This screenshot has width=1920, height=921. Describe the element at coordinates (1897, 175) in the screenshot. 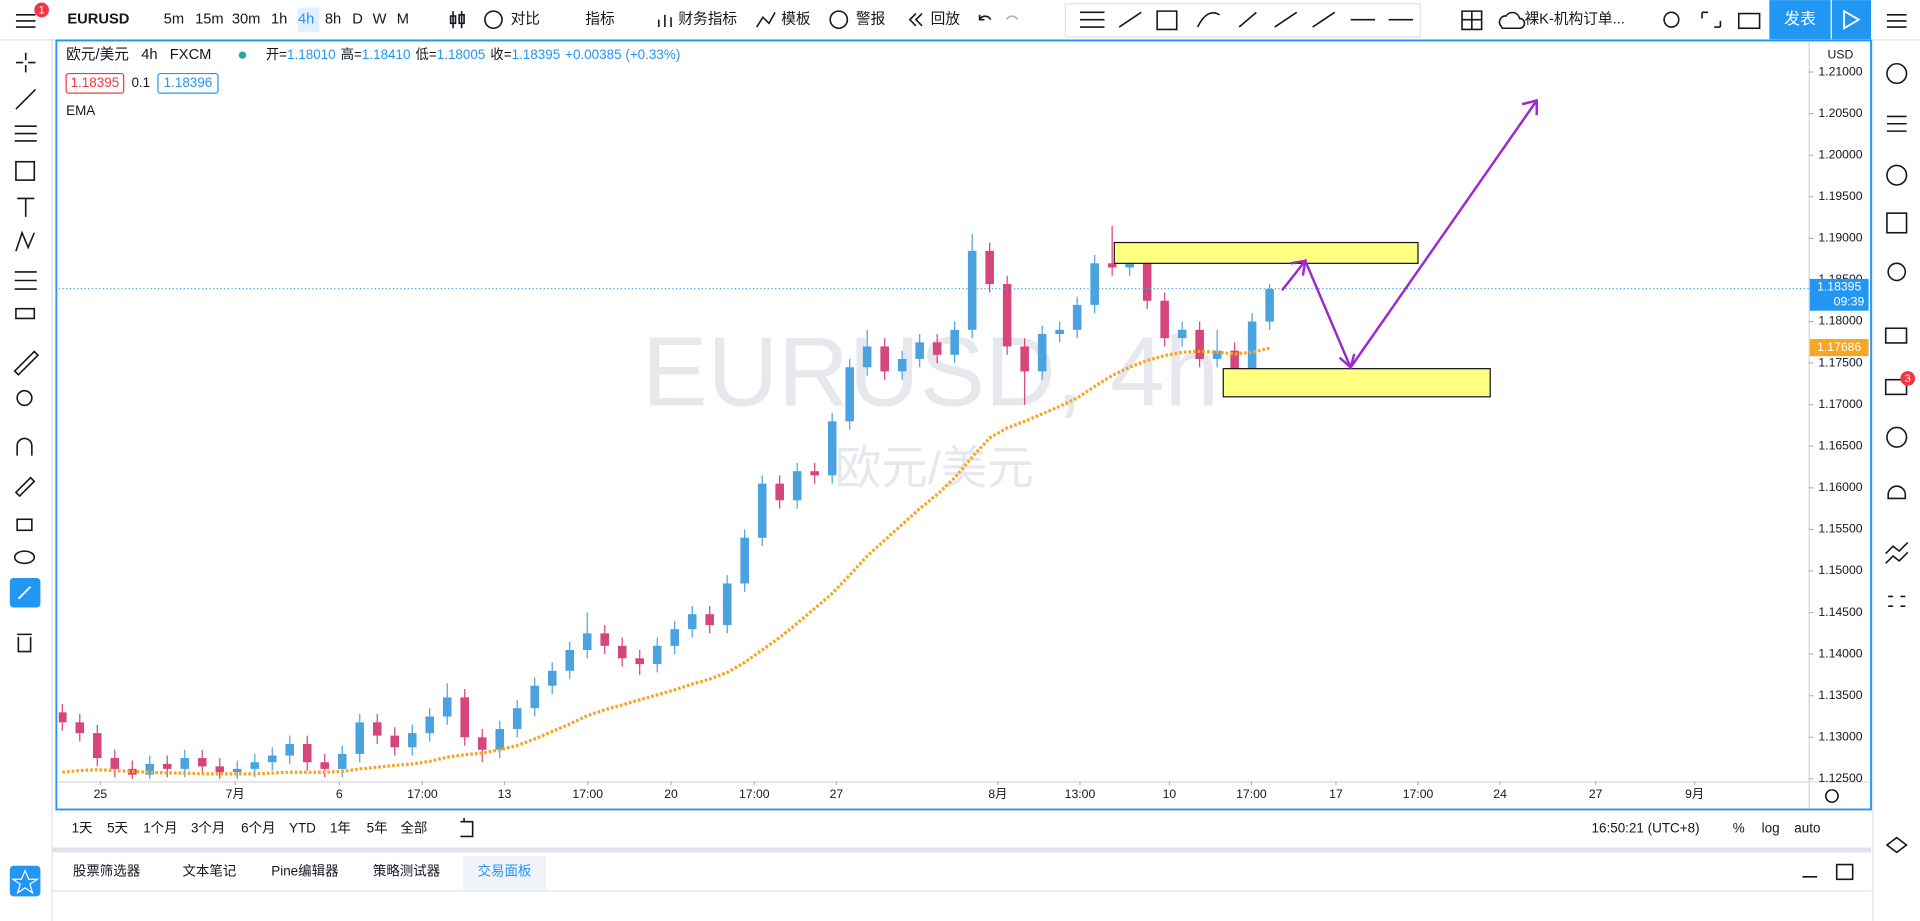

I see `hotlist-icon` at that location.